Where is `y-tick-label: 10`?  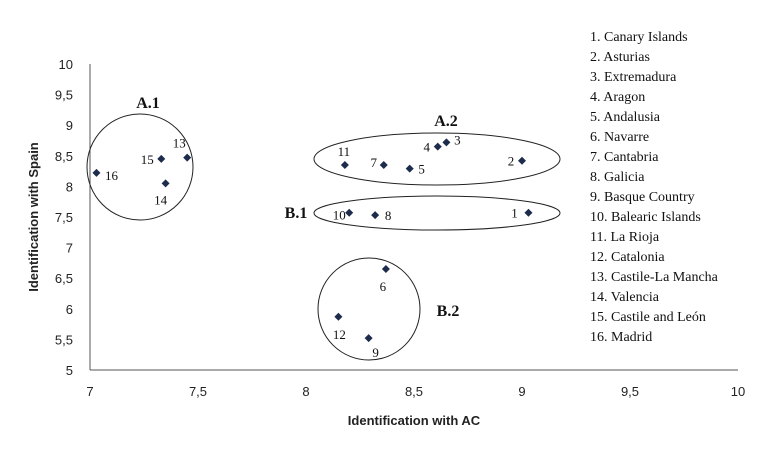
y-tick-label: 10 is located at coordinates (66, 64).